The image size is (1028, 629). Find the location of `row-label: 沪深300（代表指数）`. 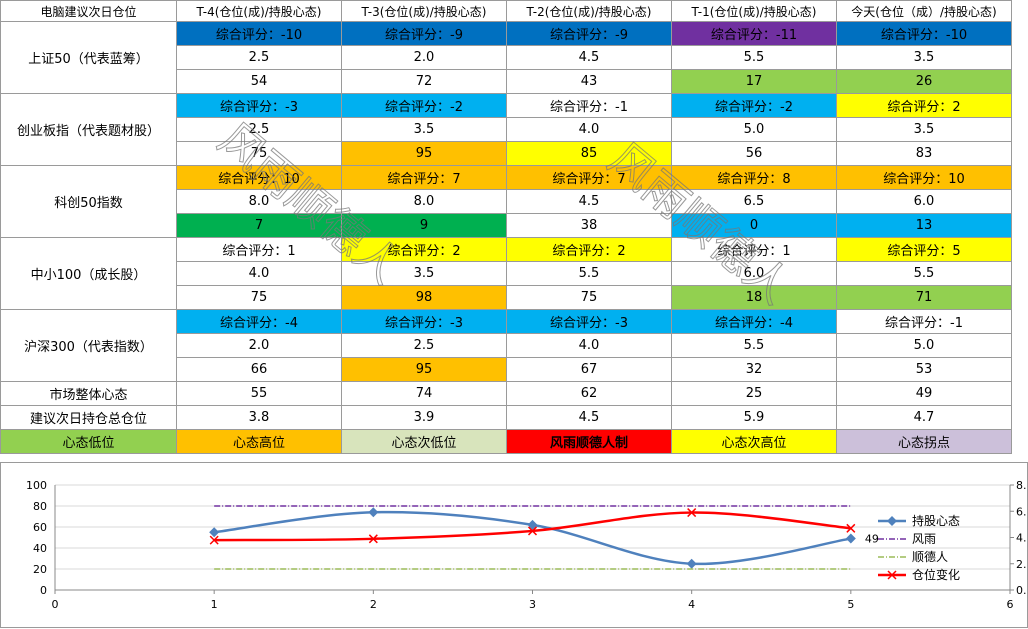

row-label: 沪深300（代表指数） is located at coordinates (88, 346).